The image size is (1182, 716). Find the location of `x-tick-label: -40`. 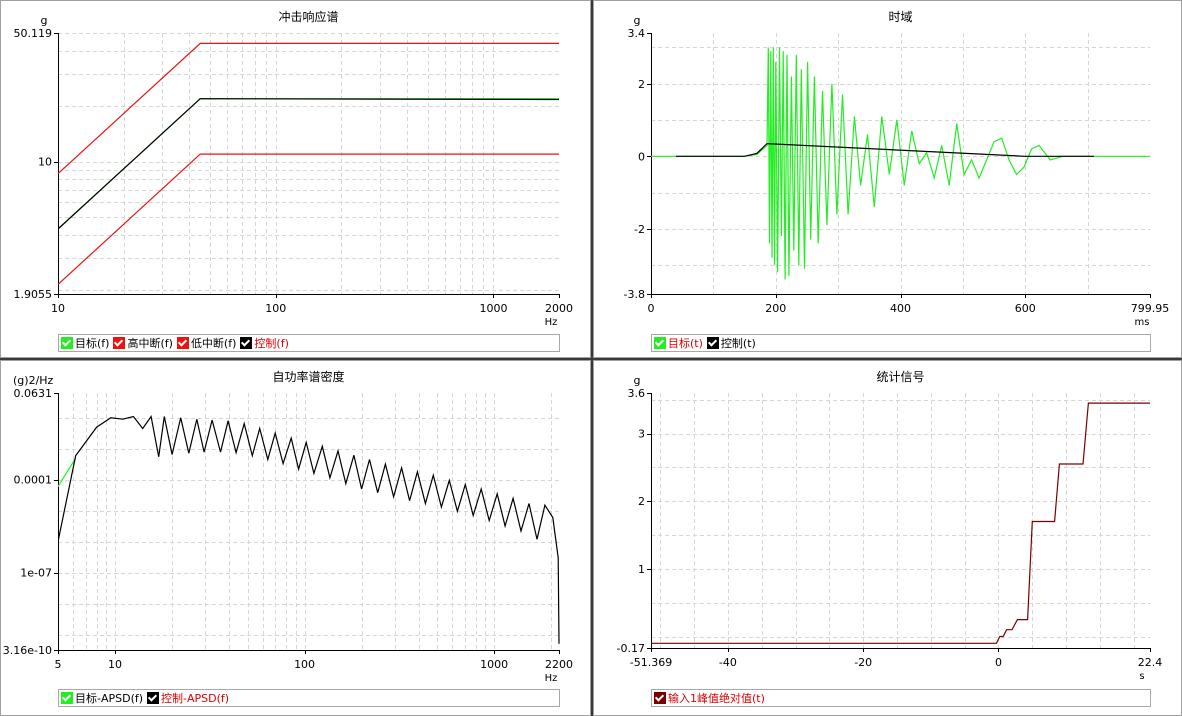

x-tick-label: -40 is located at coordinates (728, 662).